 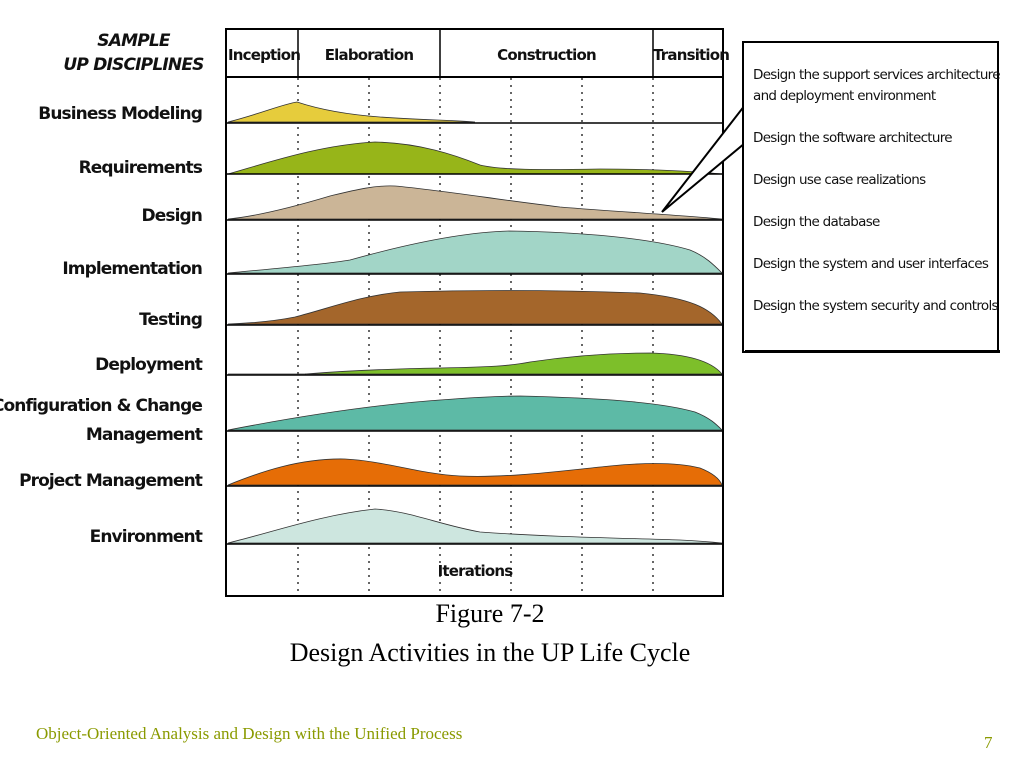 I want to click on phase-inception: Inception, so click(x=264, y=55).